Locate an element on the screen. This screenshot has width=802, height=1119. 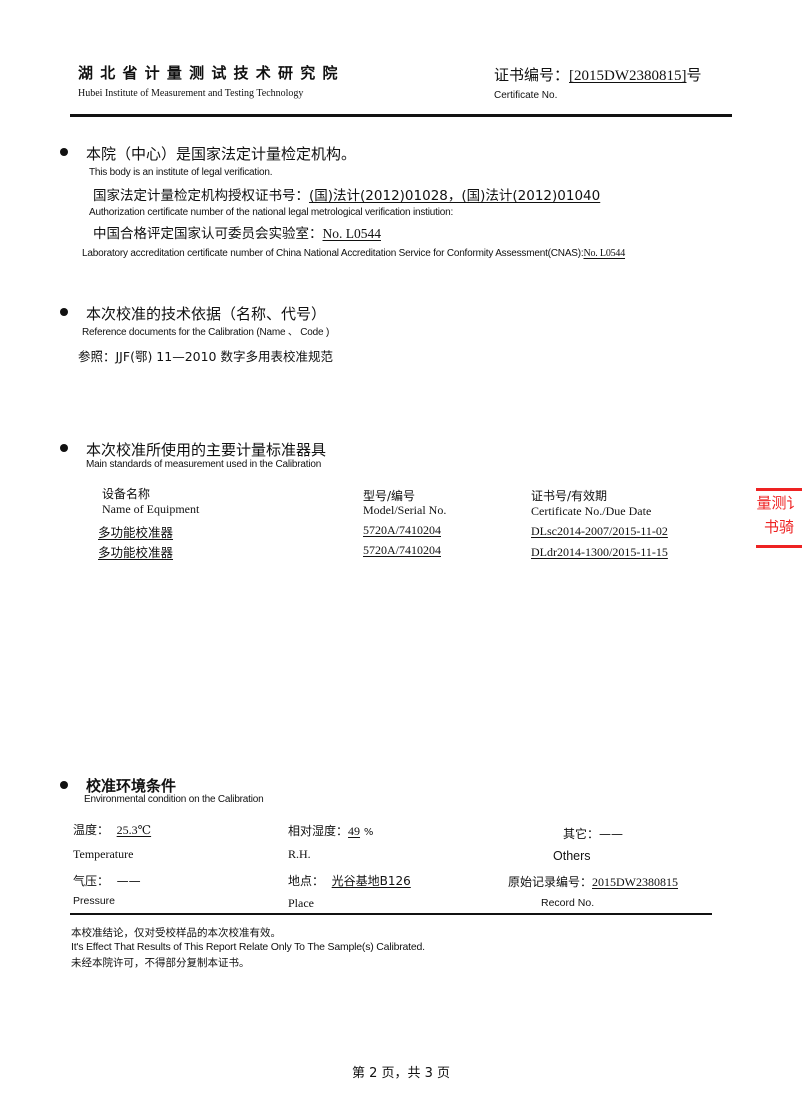
pressure-field: 气压： —— is located at coordinates (107, 880).